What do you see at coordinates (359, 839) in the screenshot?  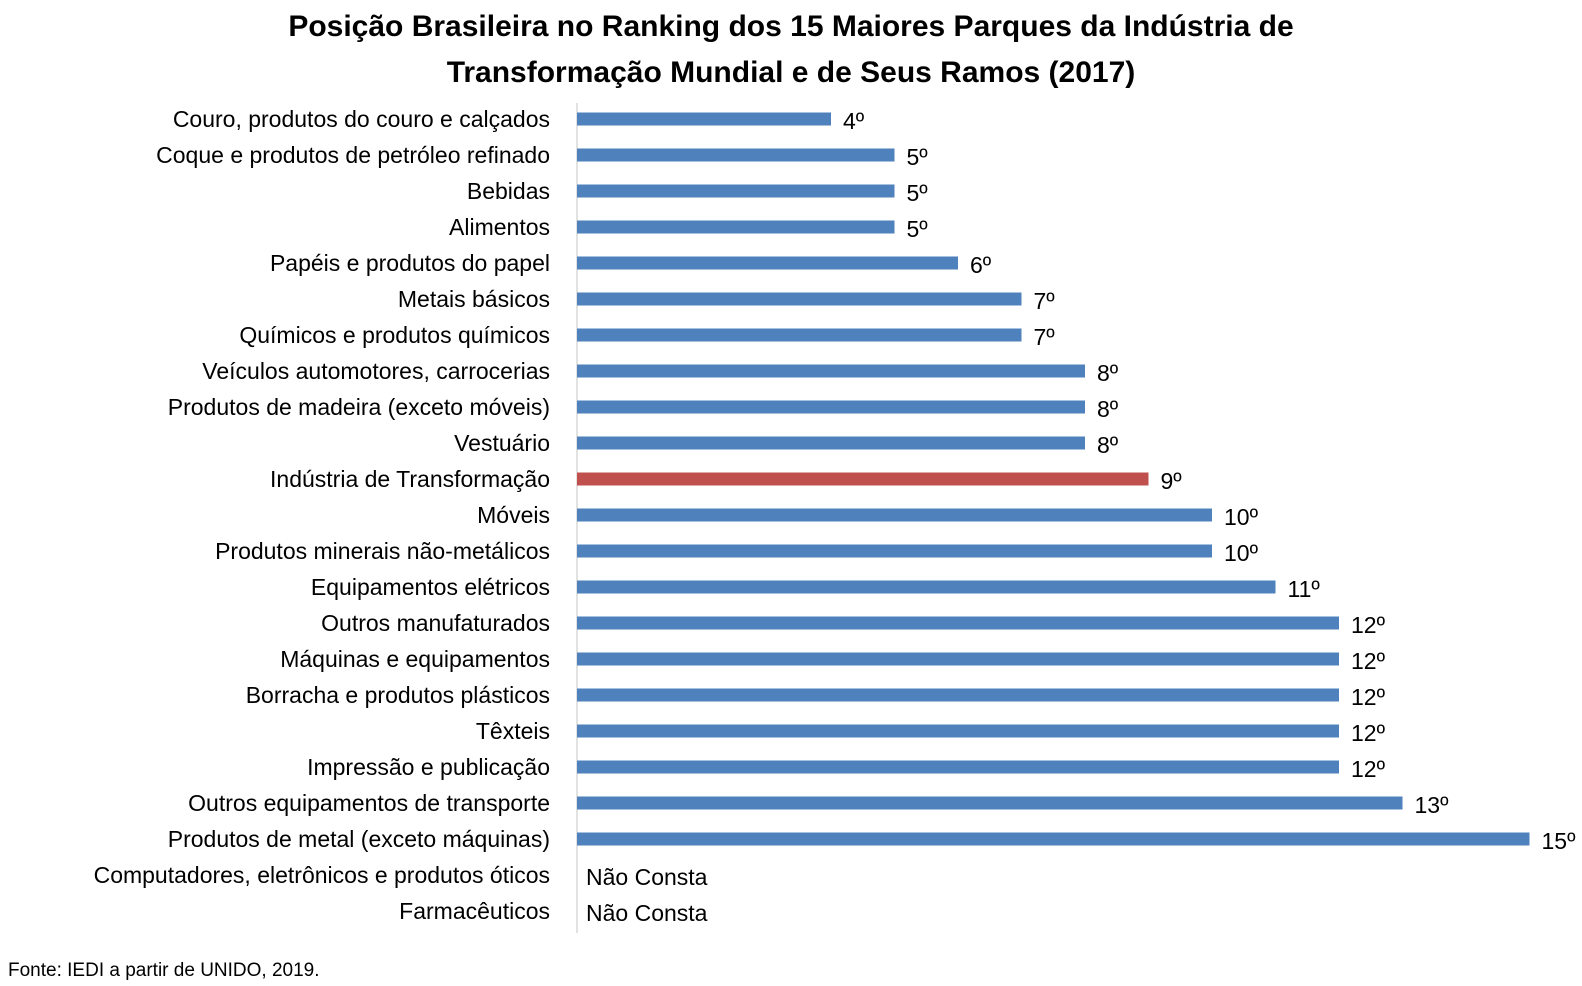 I see `category-label: Produtos de metal (exceto máquinas)` at bounding box center [359, 839].